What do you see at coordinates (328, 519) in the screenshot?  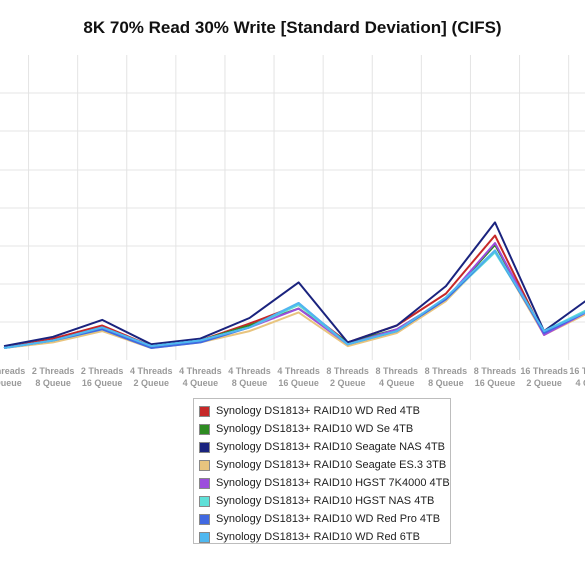 I see `legend-label: Synology DS1813+ RAID10 WD Red Pro 4TB` at bounding box center [328, 519].